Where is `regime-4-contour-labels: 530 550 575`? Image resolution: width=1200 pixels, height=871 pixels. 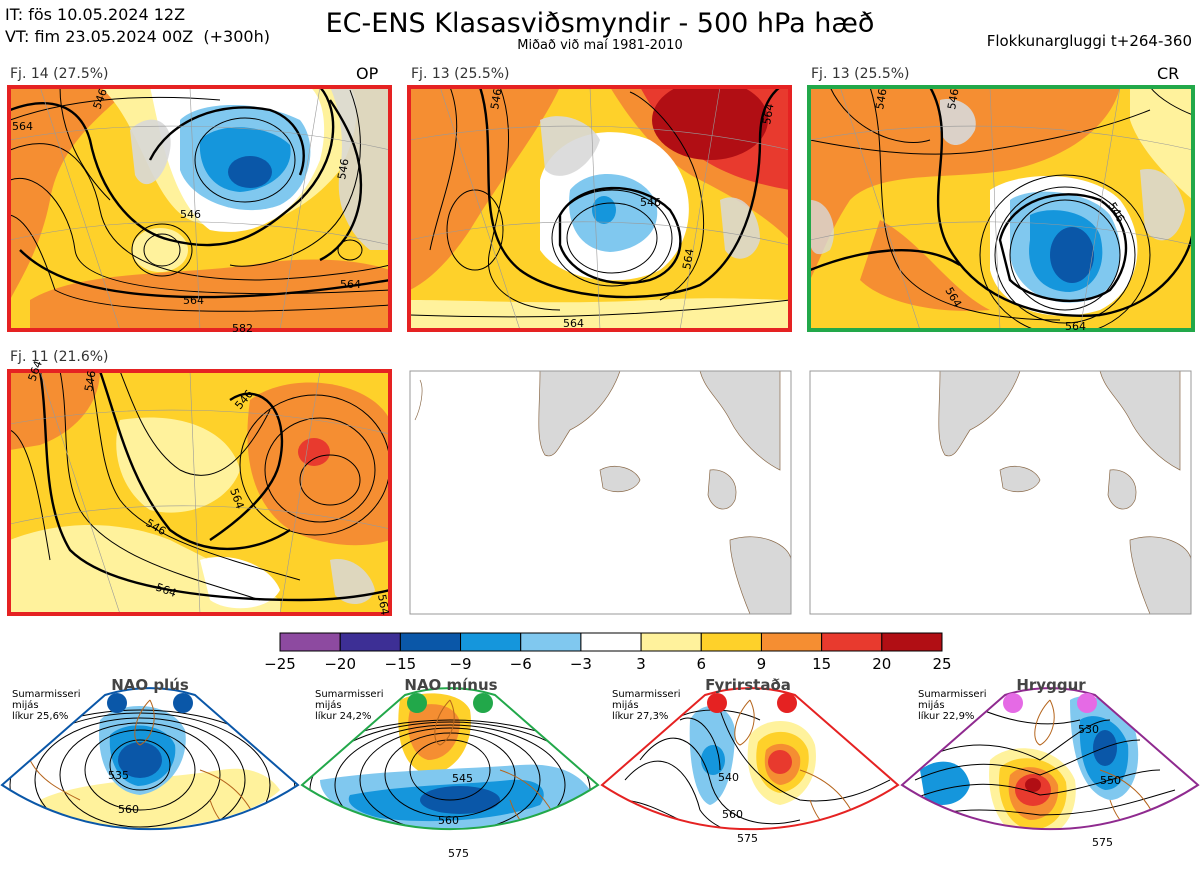 regime-4-contour-labels: 530 550 575 is located at coordinates (1099, 786).